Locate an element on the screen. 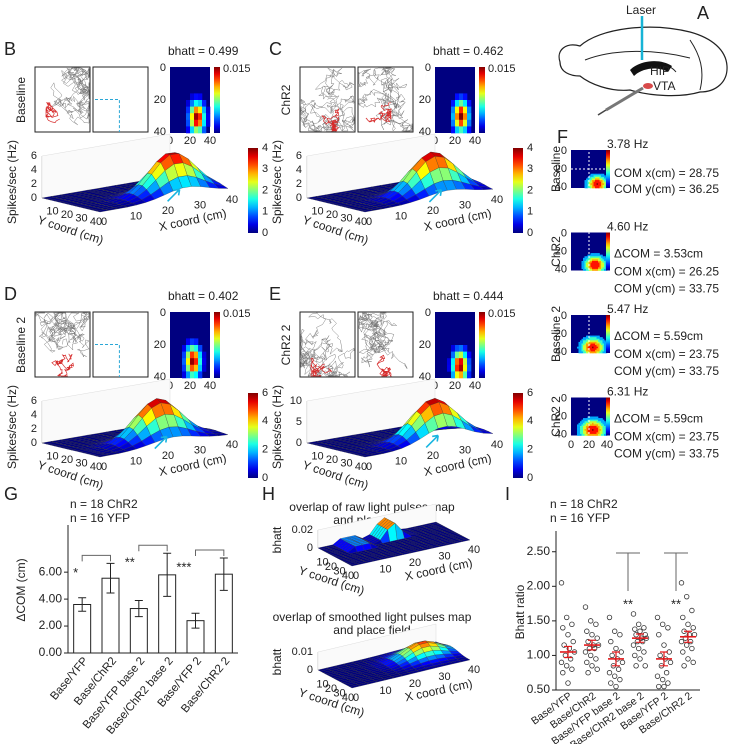 This screenshot has width=737, height=744. surface-patch is located at coordinates (367, 456).